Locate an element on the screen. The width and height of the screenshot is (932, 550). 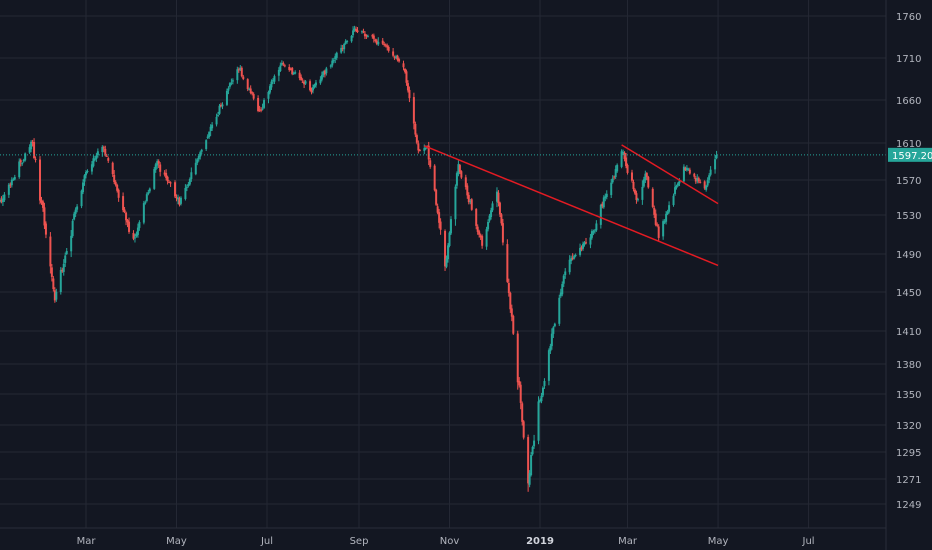
y-tick-label: 1660 is located at coordinates (908, 101).